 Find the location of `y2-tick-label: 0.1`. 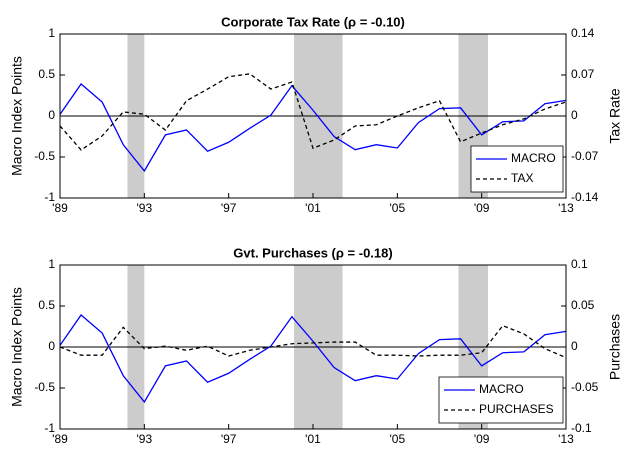

y2-tick-label: 0.1 is located at coordinates (579, 264).